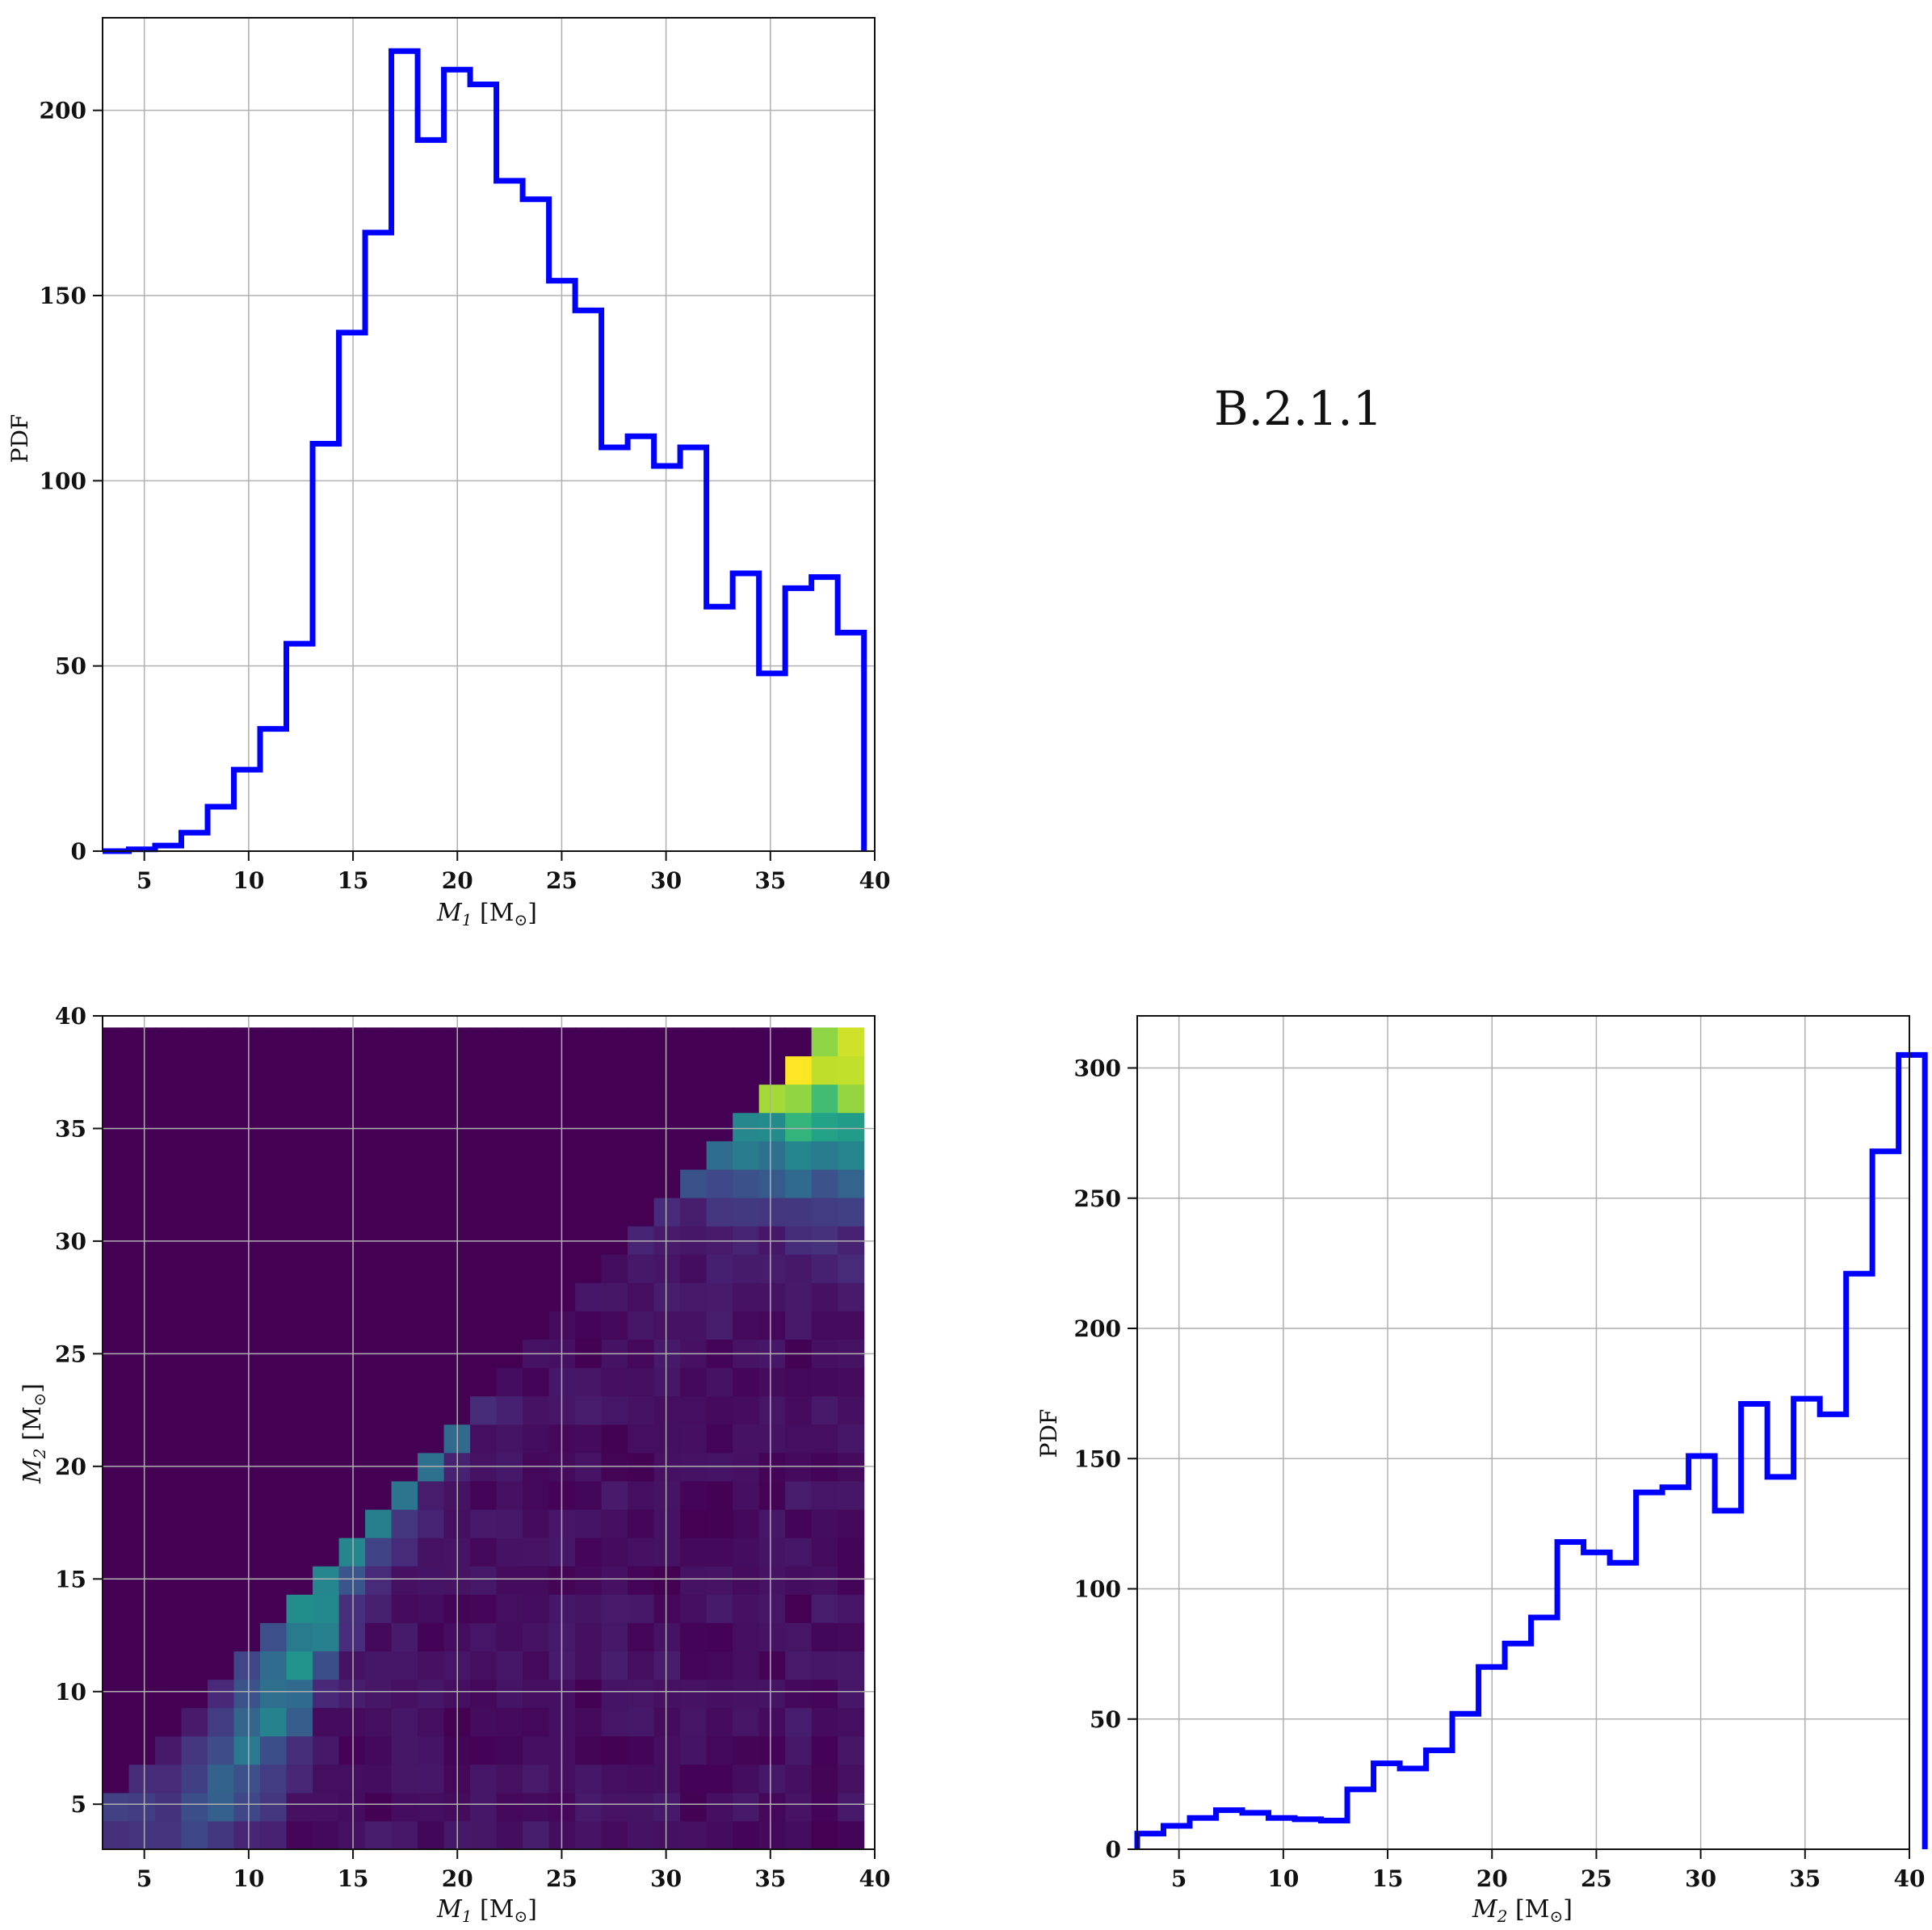 The height and width of the screenshot is (1930, 1932). Describe the element at coordinates (63, 296) in the screenshot. I see `m1-ytick-label-150: 150` at that location.